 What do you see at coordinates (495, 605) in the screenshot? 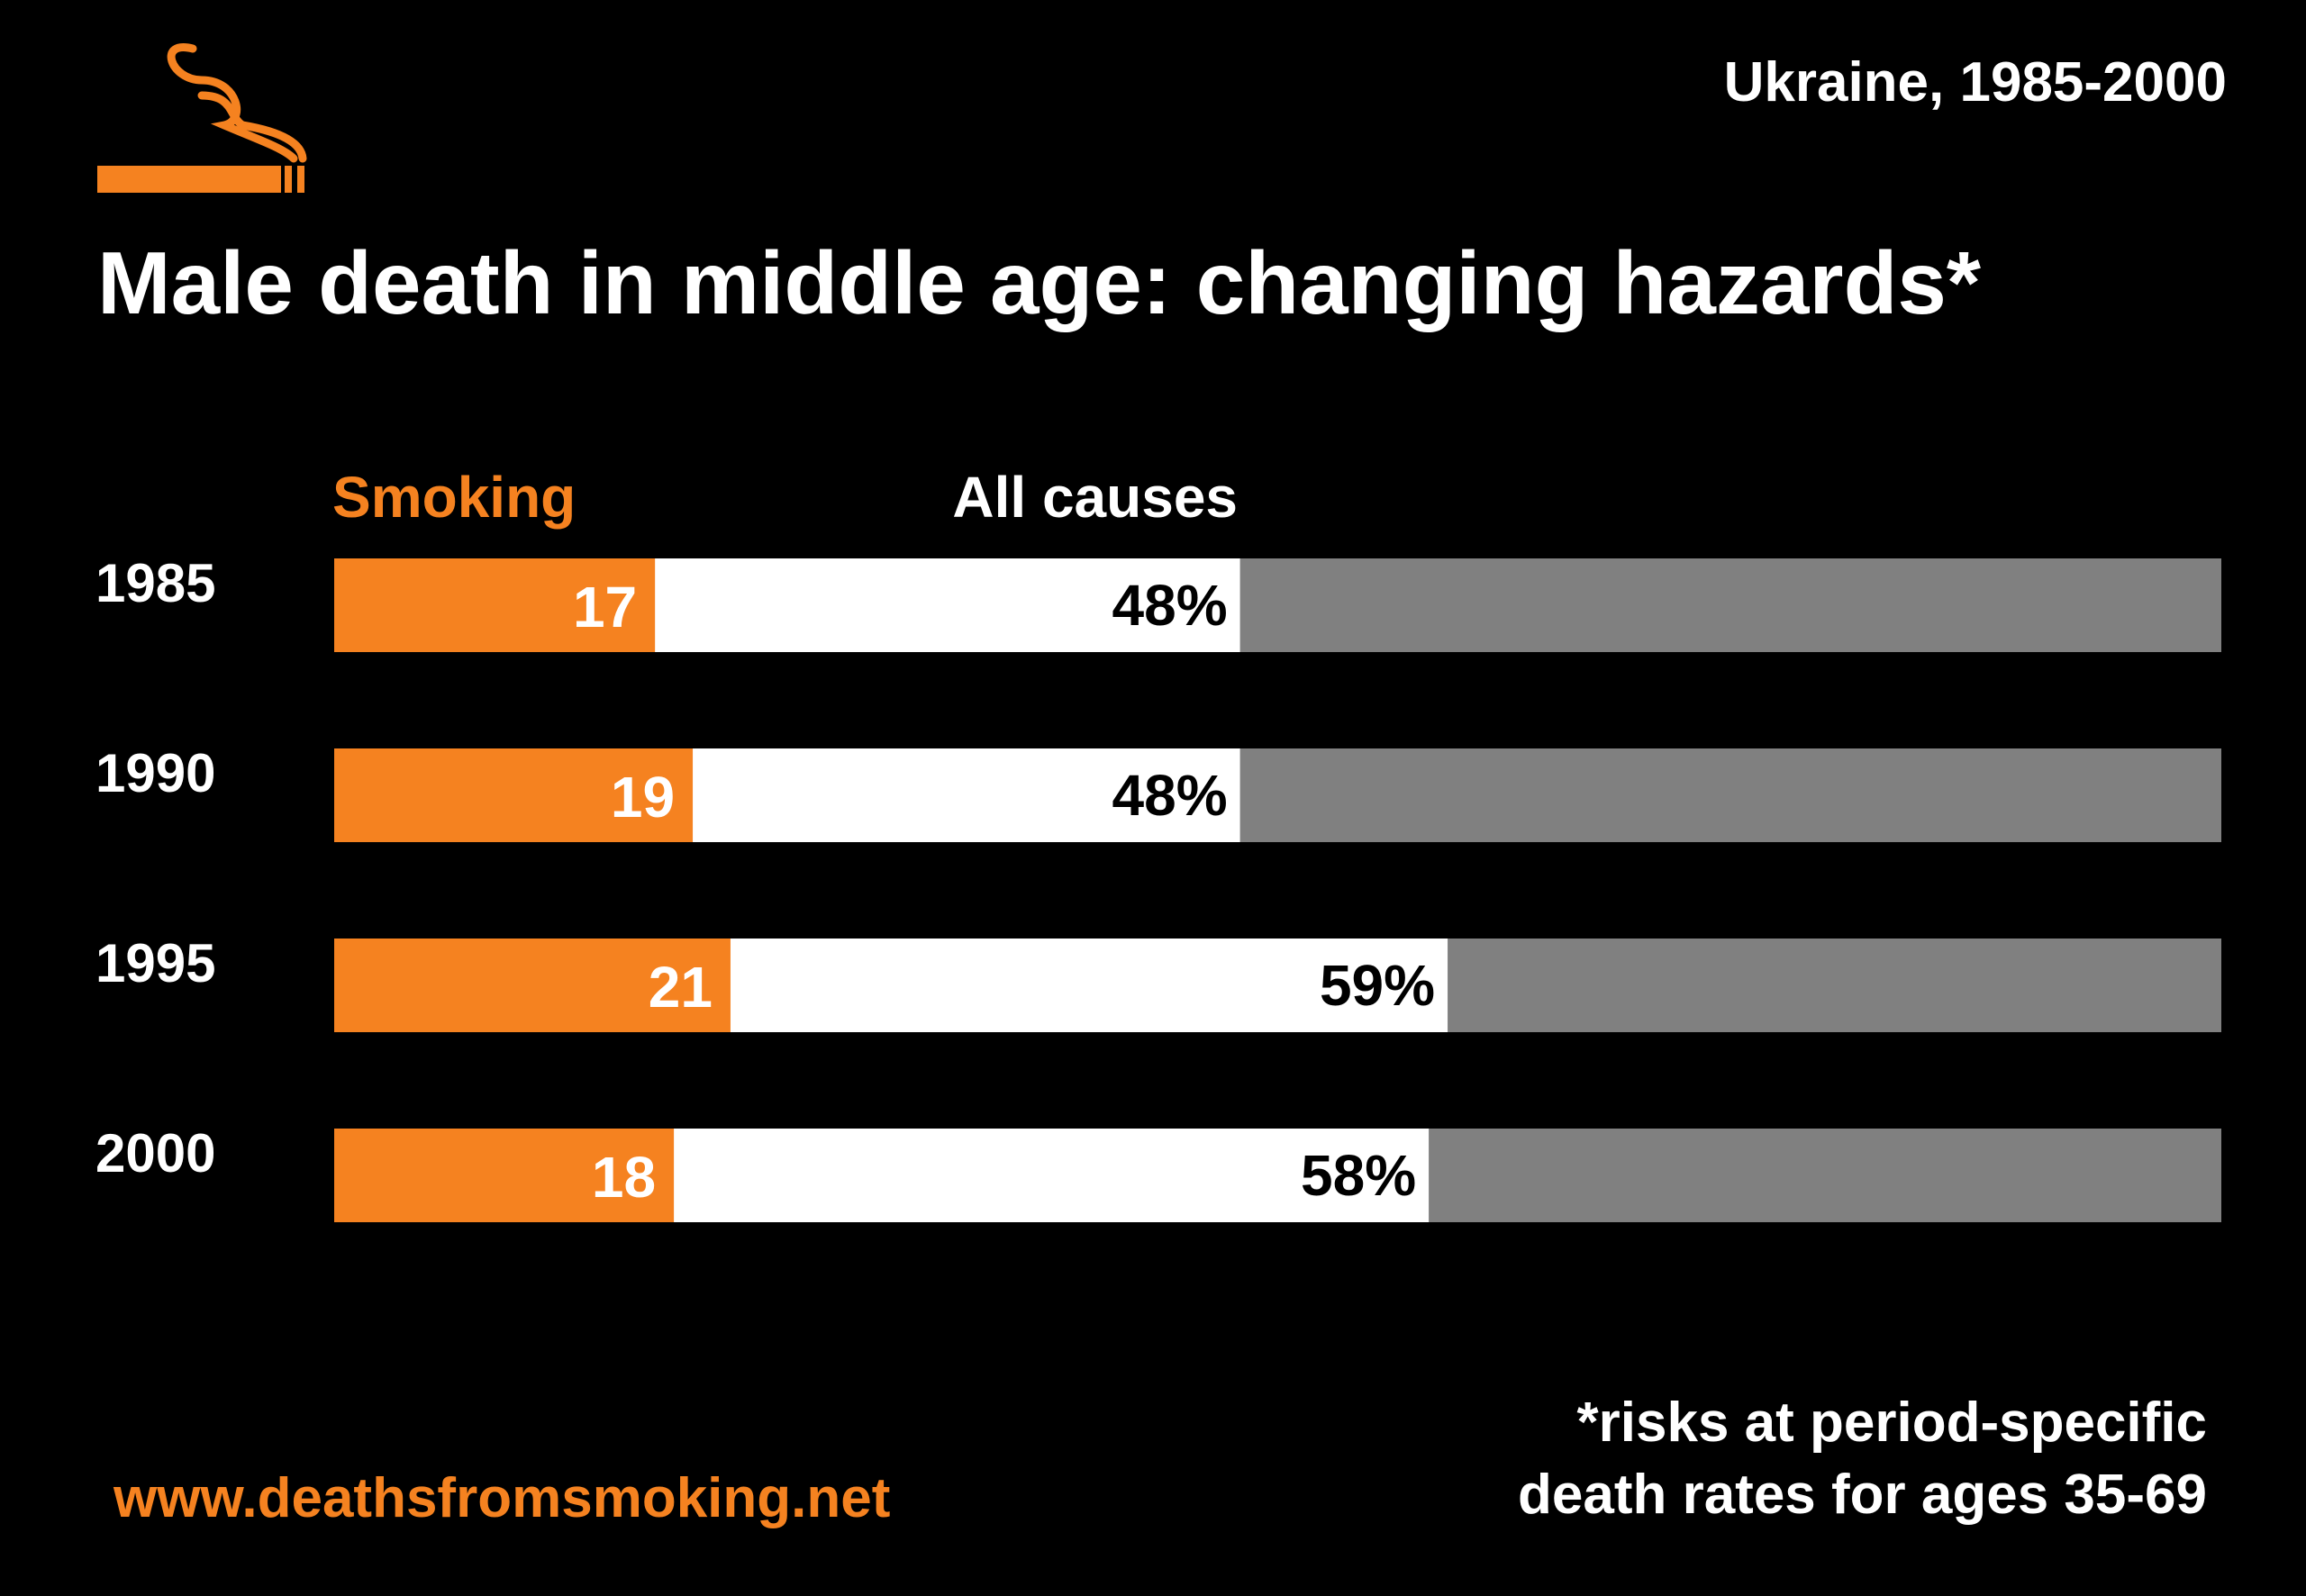
I see `bar-smoking-1985` at bounding box center [495, 605].